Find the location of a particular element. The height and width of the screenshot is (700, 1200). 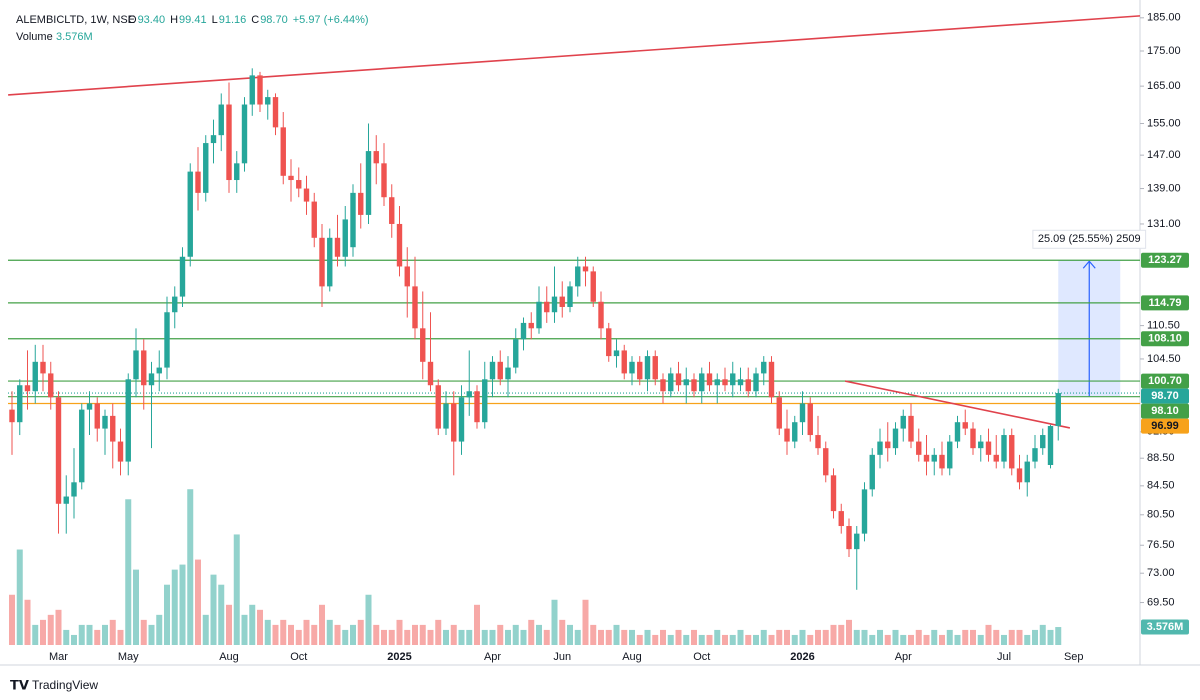

x-tick-label: Apr is located at coordinates (903, 657).